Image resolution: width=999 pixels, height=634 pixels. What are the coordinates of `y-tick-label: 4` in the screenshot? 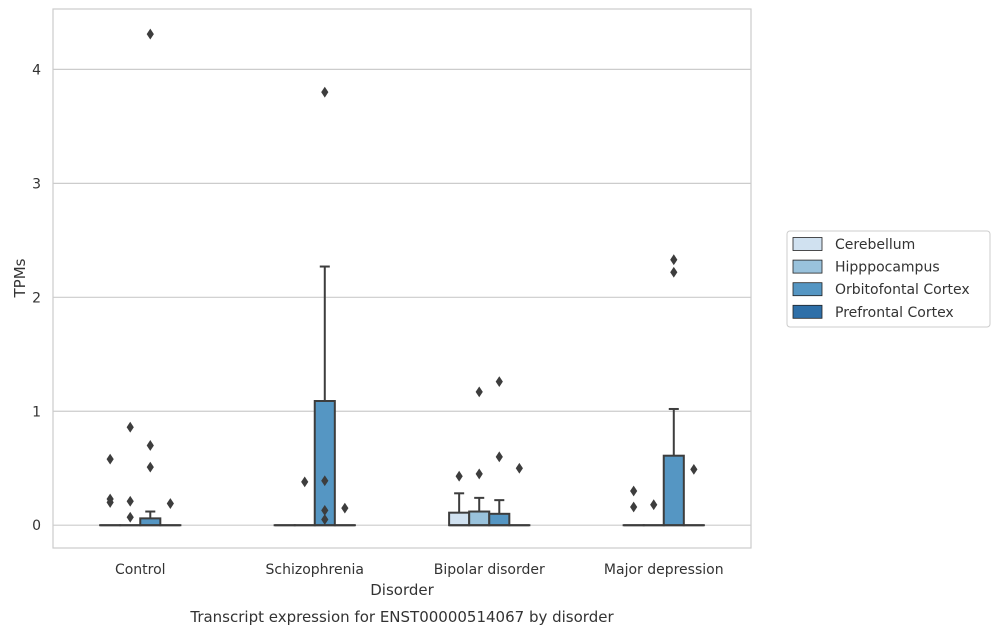 It's located at (36, 70).